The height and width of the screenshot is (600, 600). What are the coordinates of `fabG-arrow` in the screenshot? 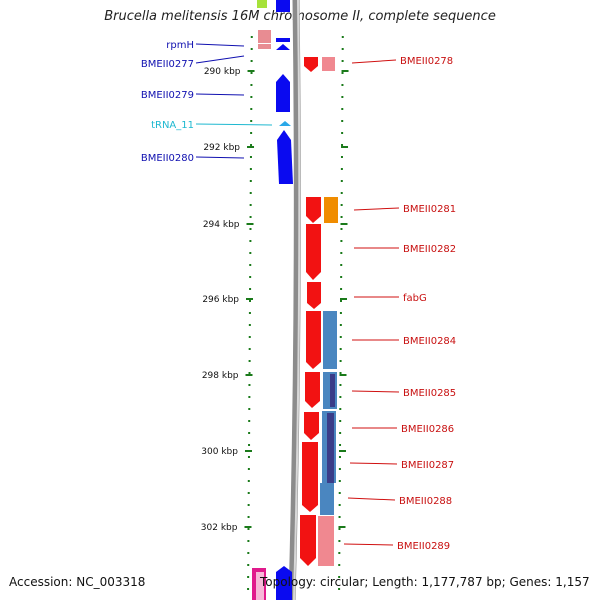 It's located at (314, 295).